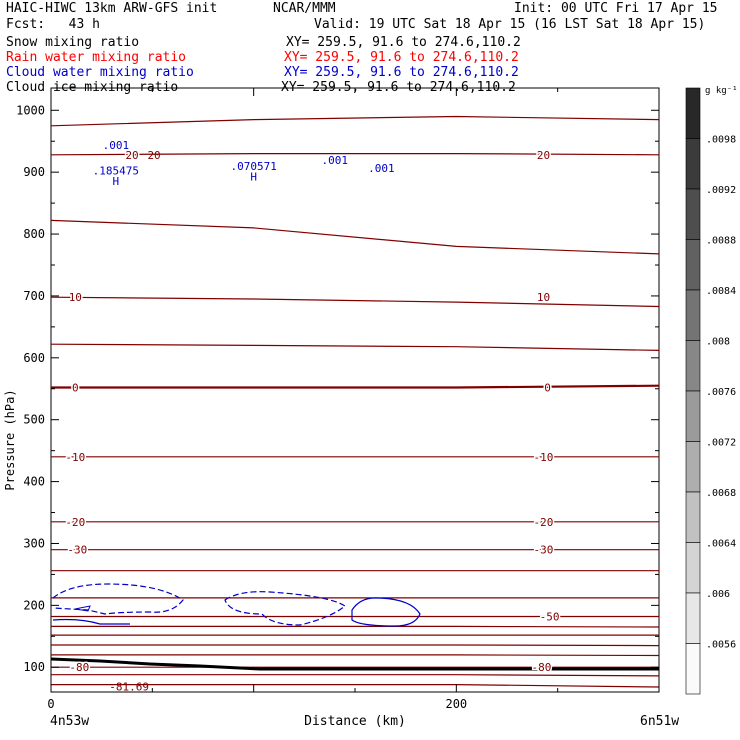 The width and height of the screenshot is (740, 740). Describe the element at coordinates (355, 721) in the screenshot. I see `x-axis-label: Distance (km)` at that location.